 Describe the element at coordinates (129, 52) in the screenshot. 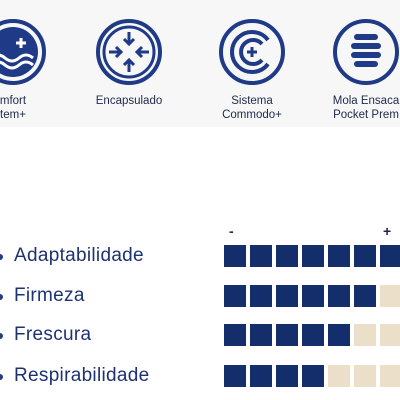

I see `encapsulated-arrows-icon` at that location.